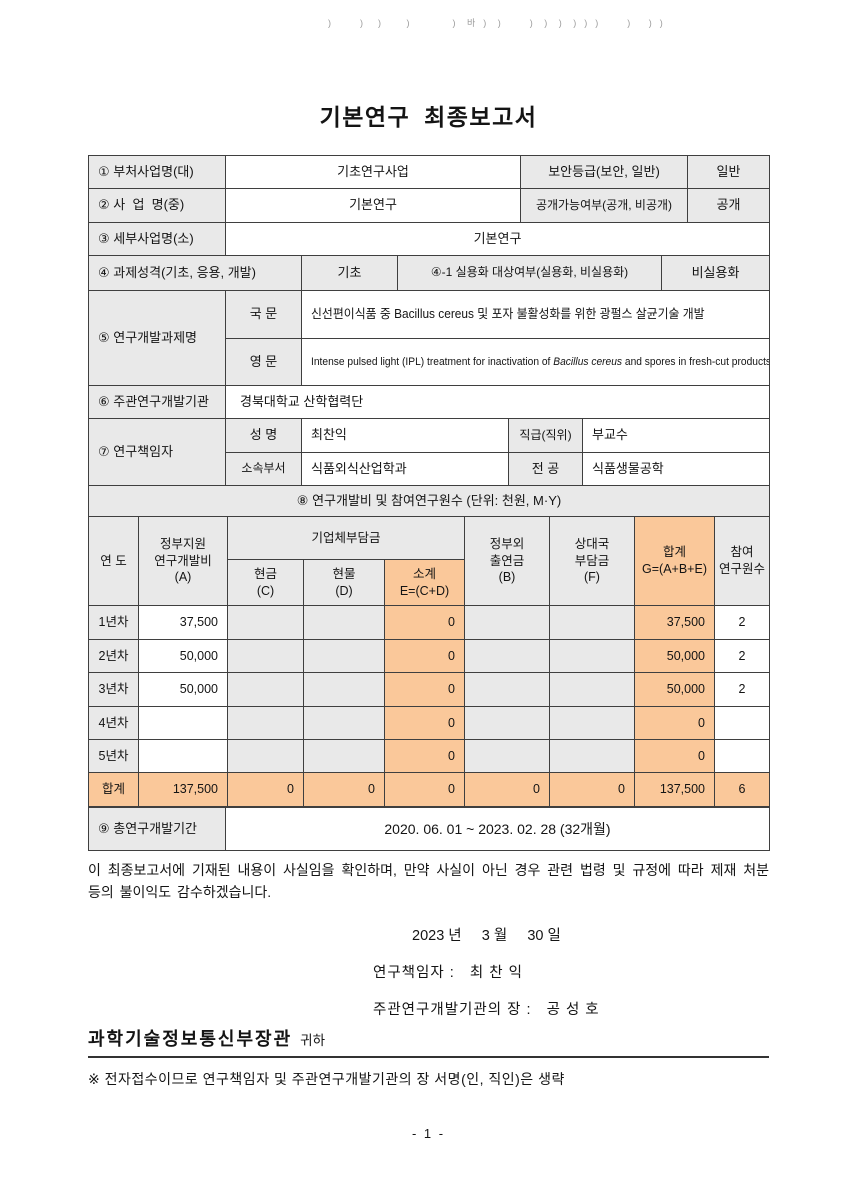  I want to click on total-cell: 37,500, so click(675, 623).